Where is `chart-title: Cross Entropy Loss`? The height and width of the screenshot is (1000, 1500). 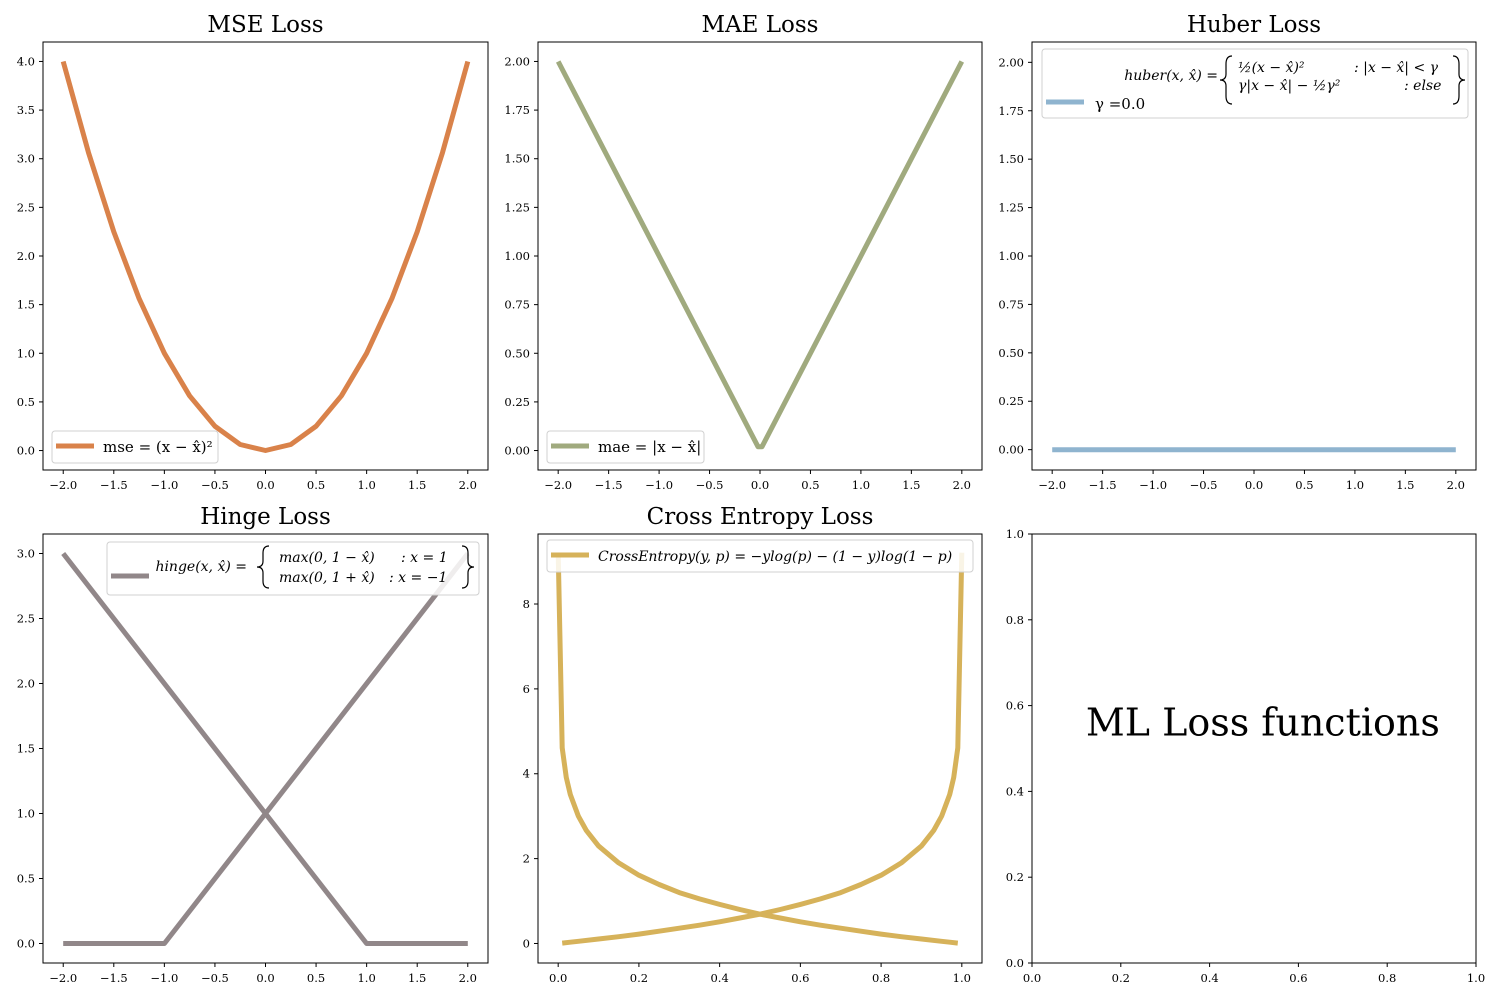
chart-title: Cross Entropy Loss is located at coordinates (760, 517).